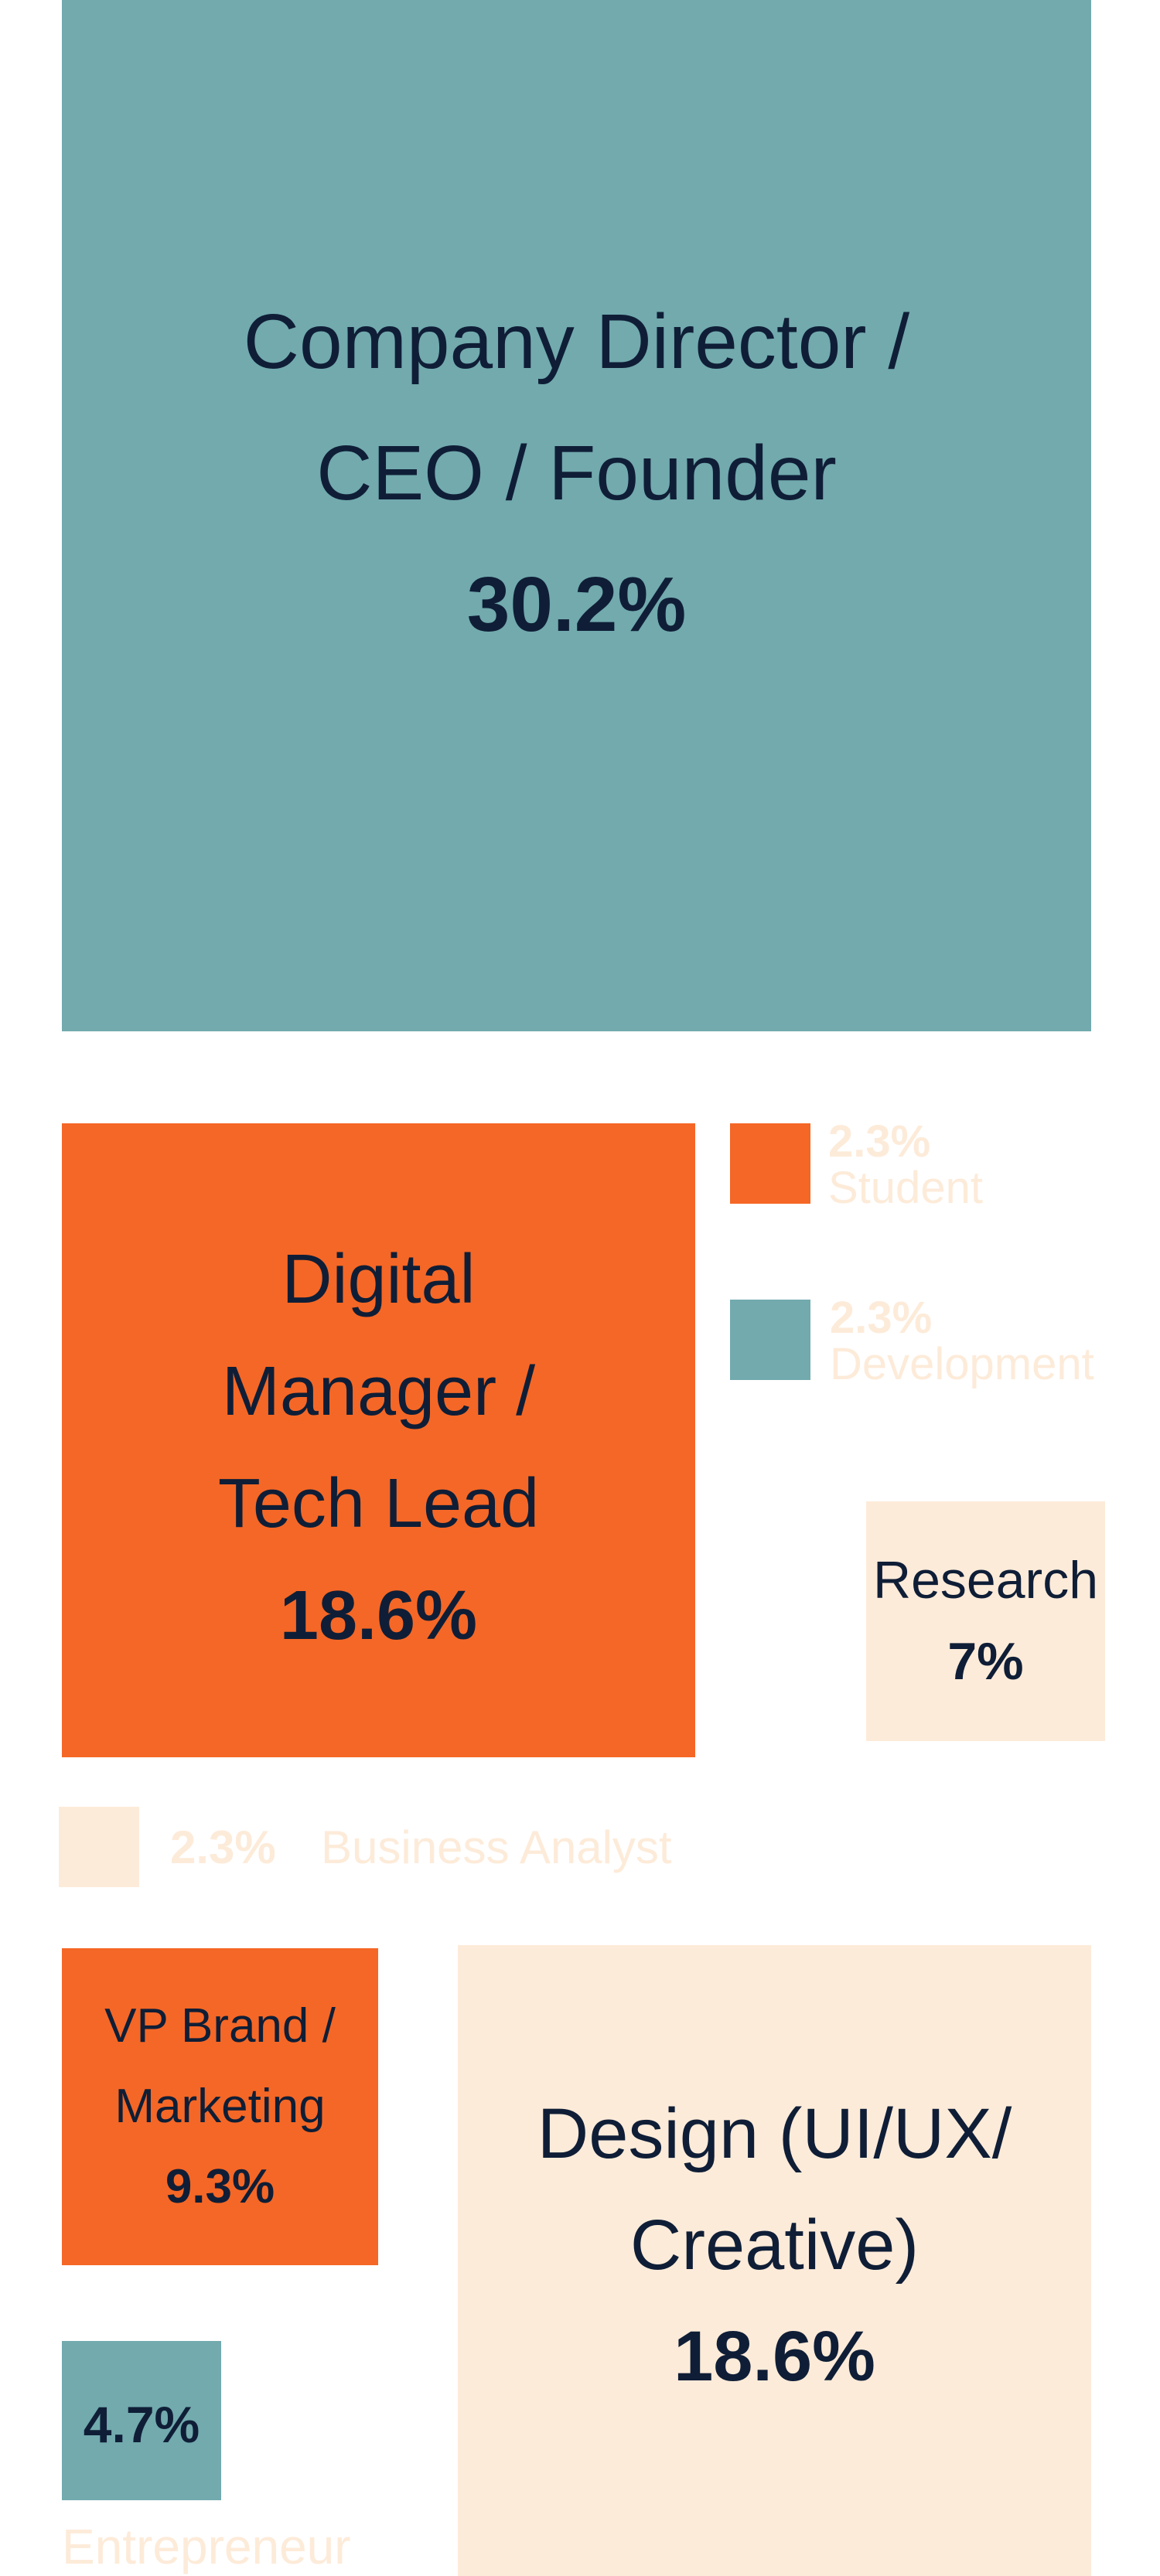  What do you see at coordinates (905, 1188) in the screenshot?
I see `label: Student` at bounding box center [905, 1188].